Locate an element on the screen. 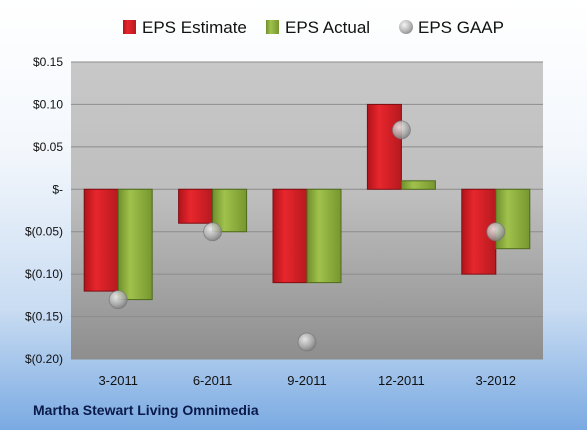  x-axis: 3-2011 6-2011 9-2011 12-2011 3-2012 is located at coordinates (307, 380).